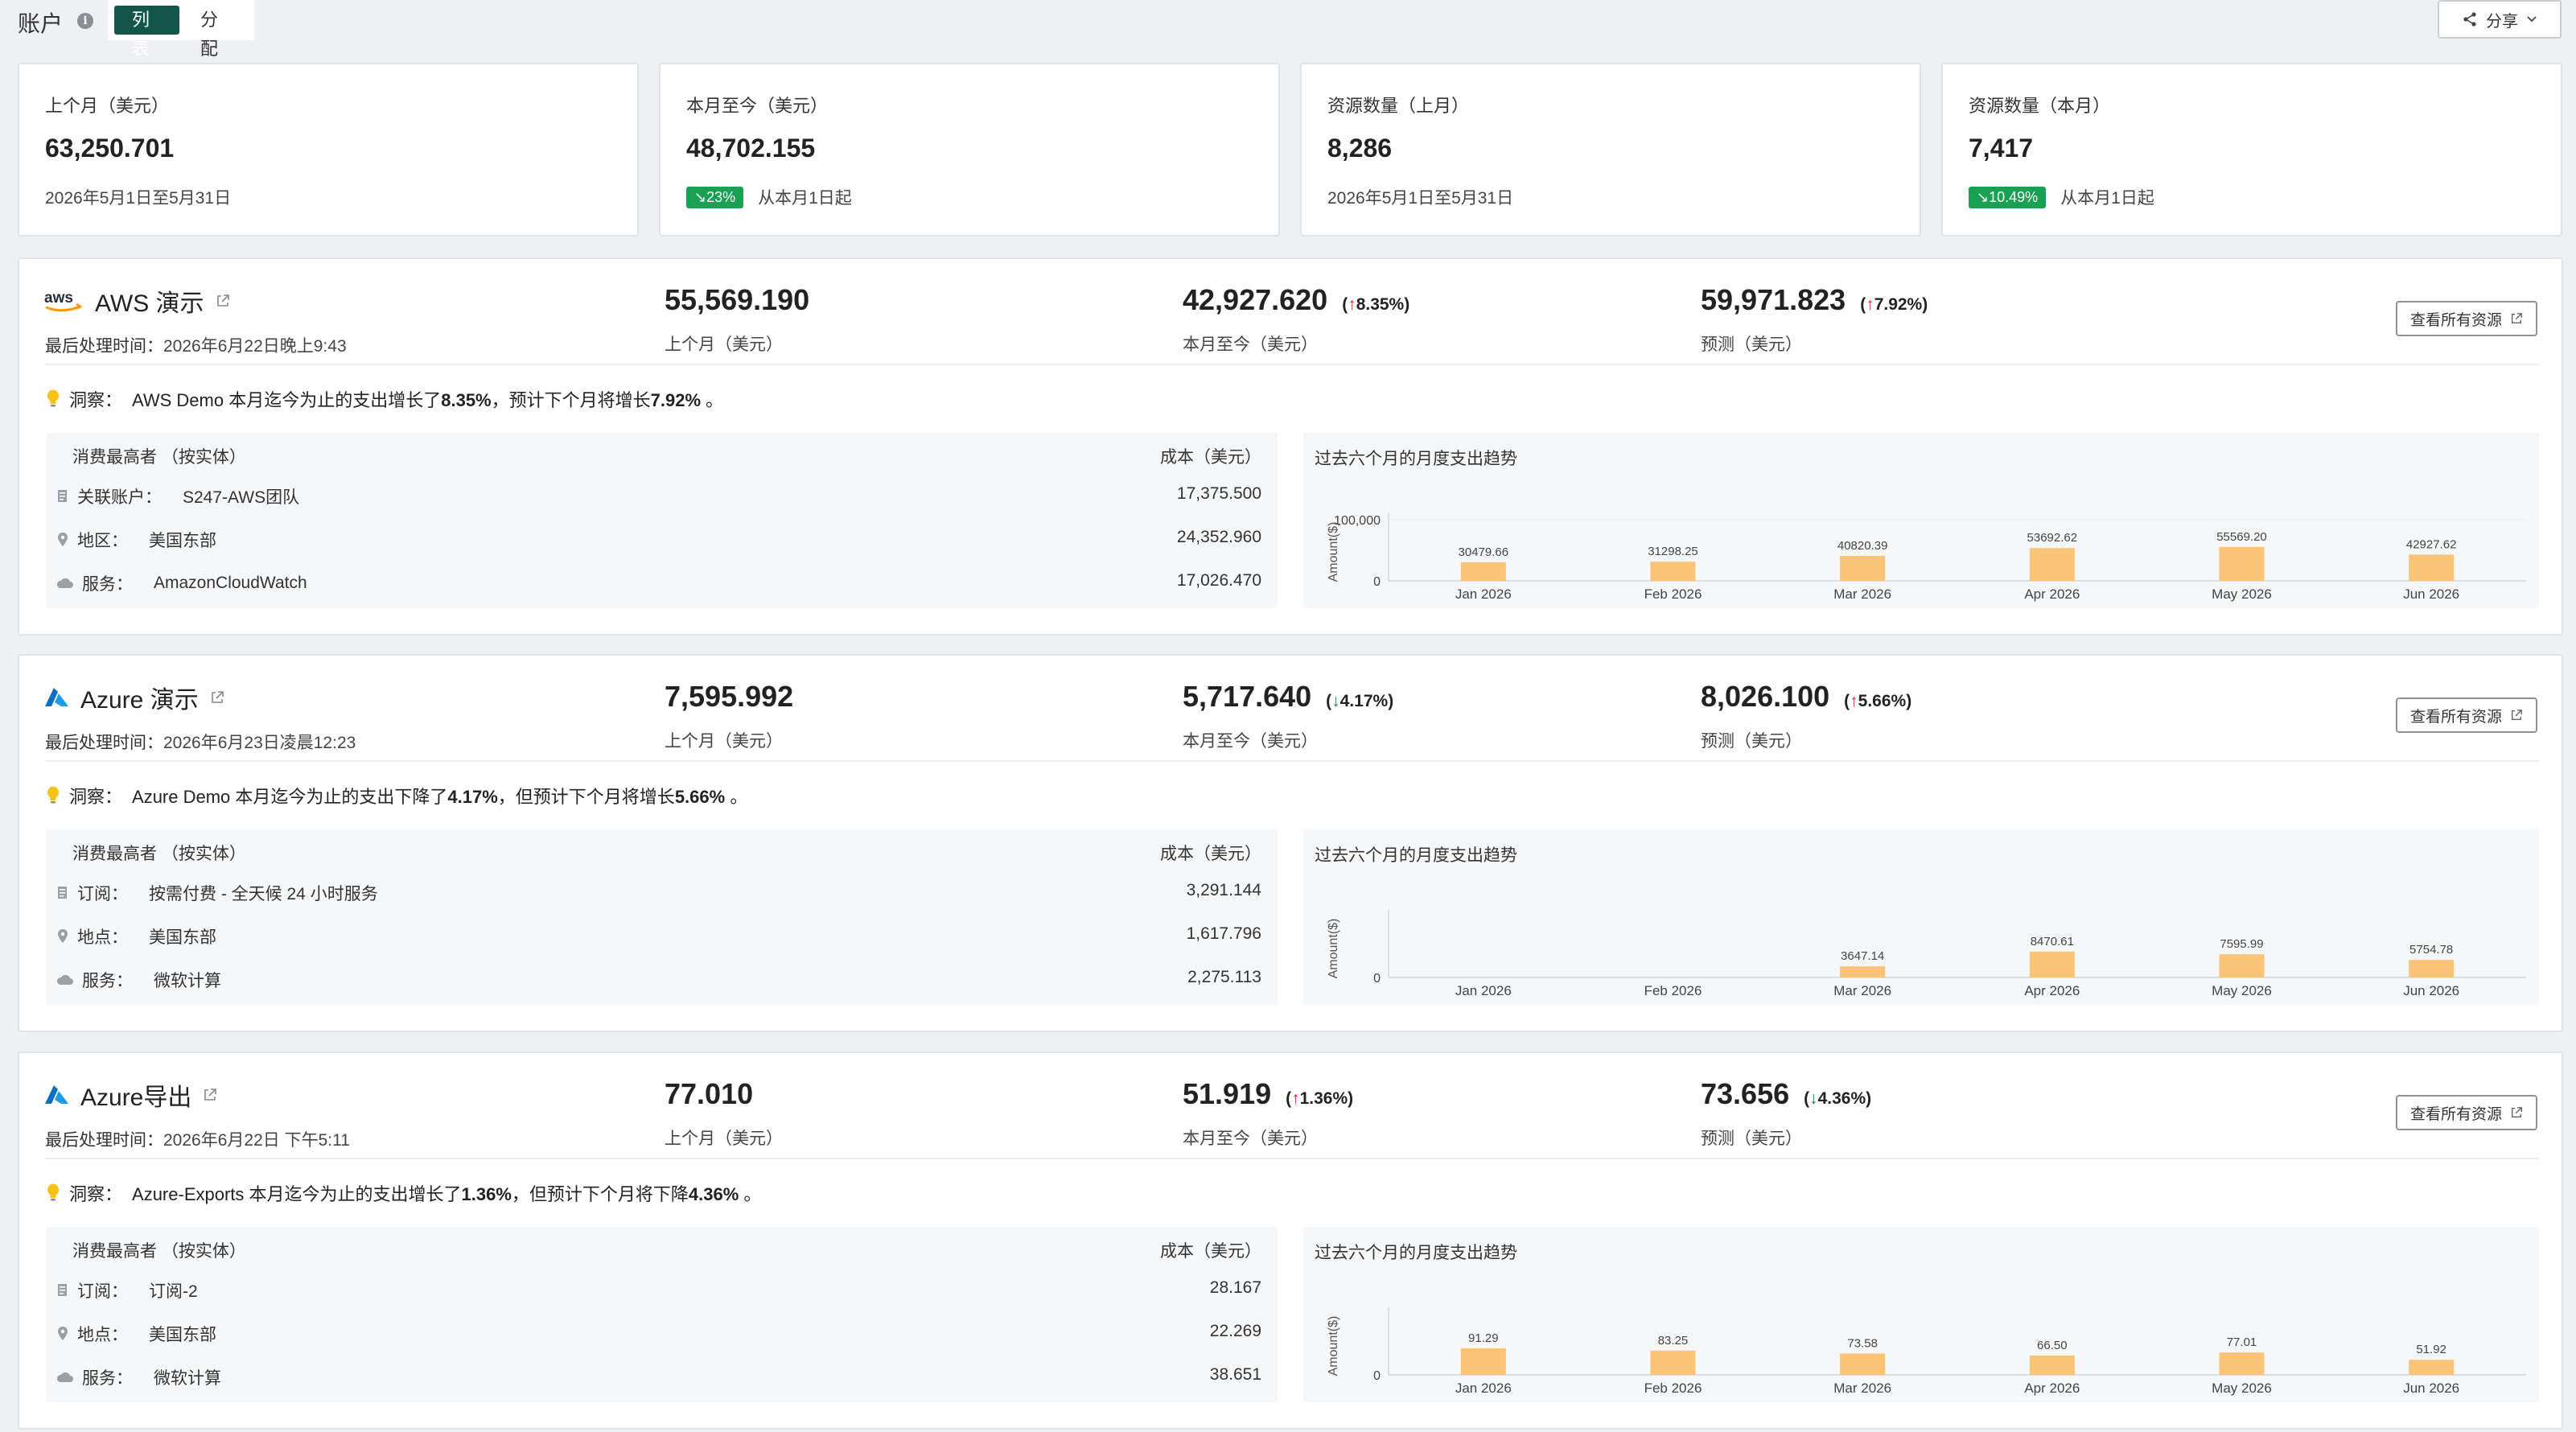  I want to click on divider, so click(1292, 364).